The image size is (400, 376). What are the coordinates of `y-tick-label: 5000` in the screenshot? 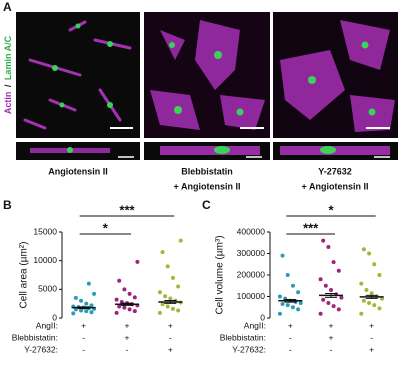 It's located at (47, 289).